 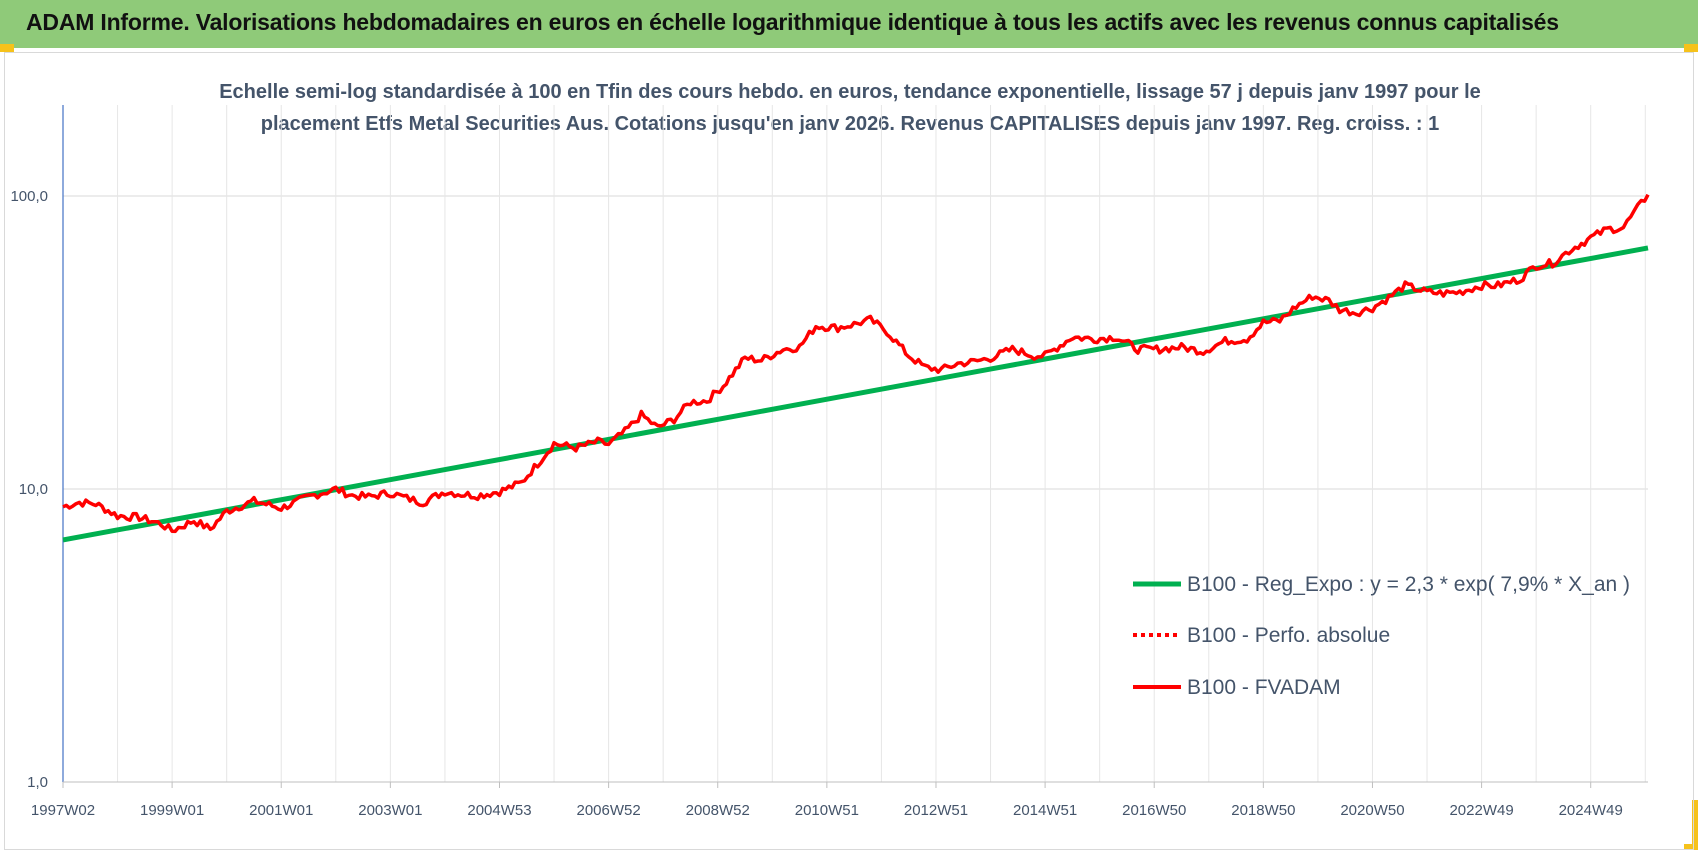 What do you see at coordinates (1372, 810) in the screenshot?
I see `x-tick-label: 2020W50` at bounding box center [1372, 810].